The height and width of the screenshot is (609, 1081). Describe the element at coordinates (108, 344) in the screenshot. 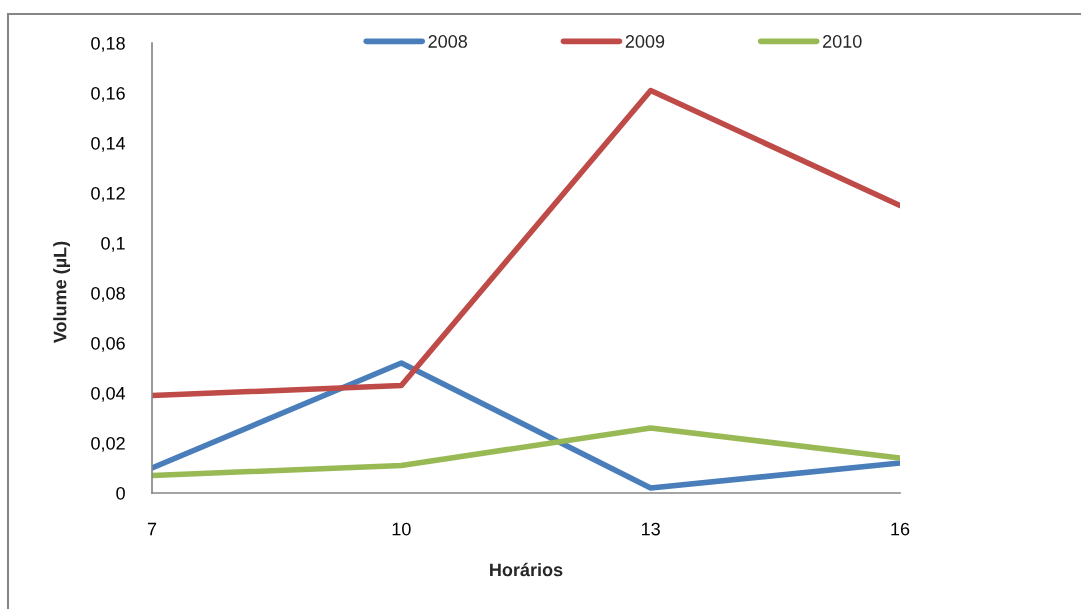

I see `y-tick-label: 0,06` at that location.